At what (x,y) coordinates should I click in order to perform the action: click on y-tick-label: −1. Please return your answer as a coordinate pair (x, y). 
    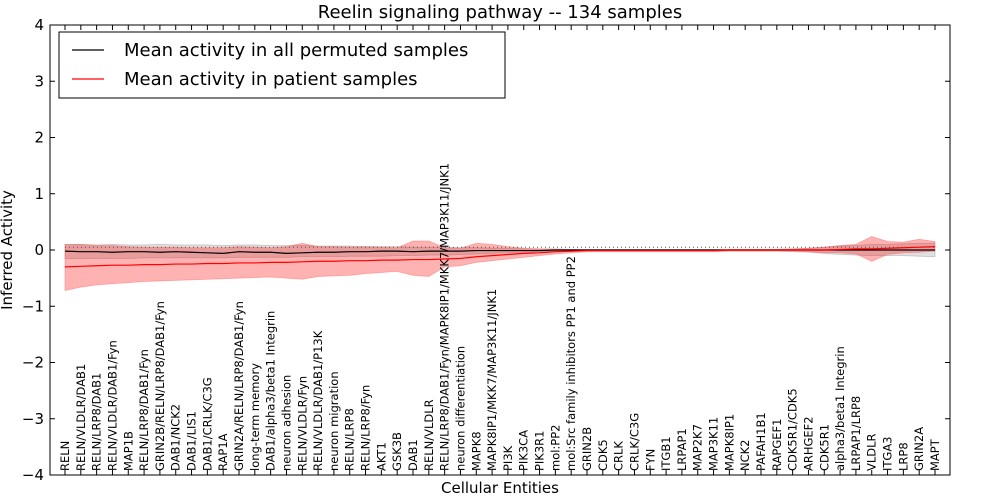
    Looking at the image, I should click on (33, 306).